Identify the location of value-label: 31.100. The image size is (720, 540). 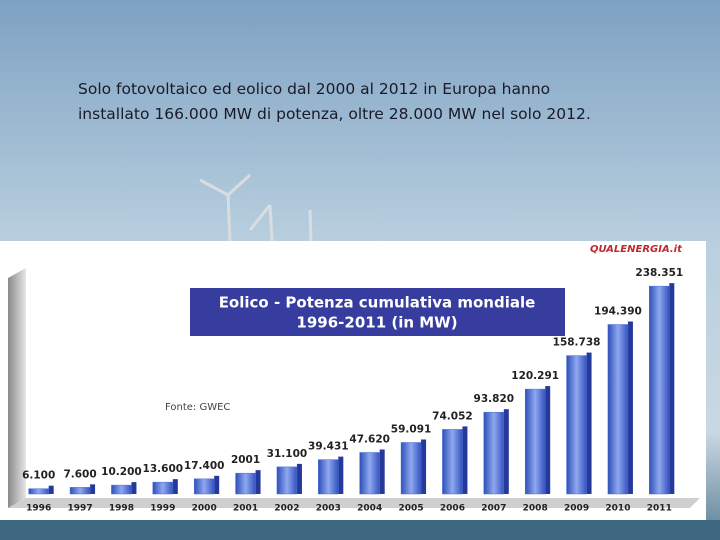
(287, 454).